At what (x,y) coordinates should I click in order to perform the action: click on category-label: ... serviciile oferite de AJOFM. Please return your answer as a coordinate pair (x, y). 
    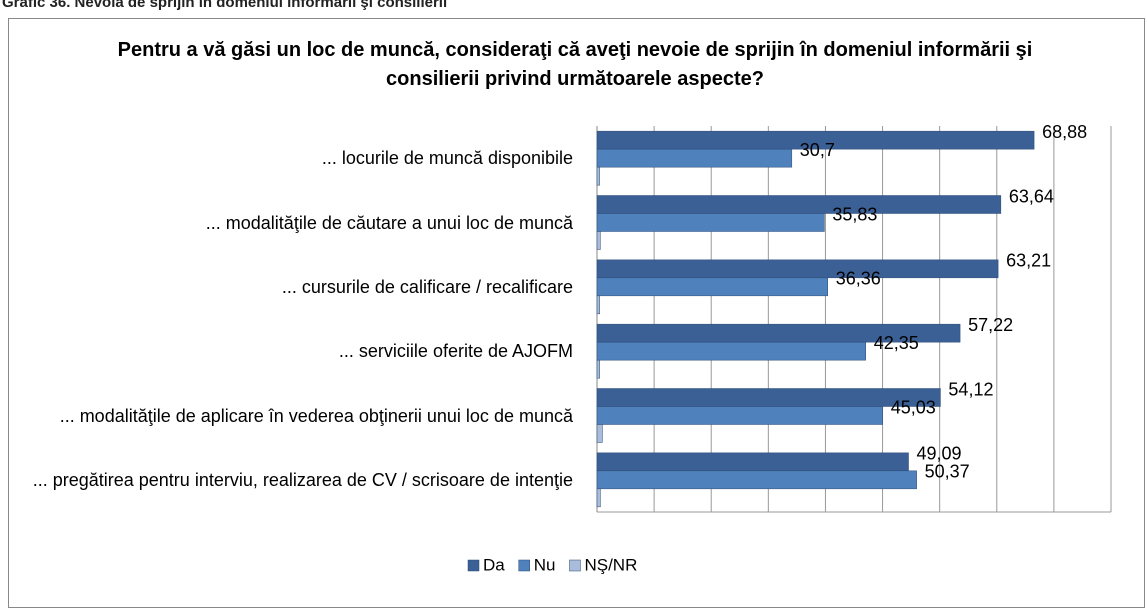
    Looking at the image, I should click on (455, 351).